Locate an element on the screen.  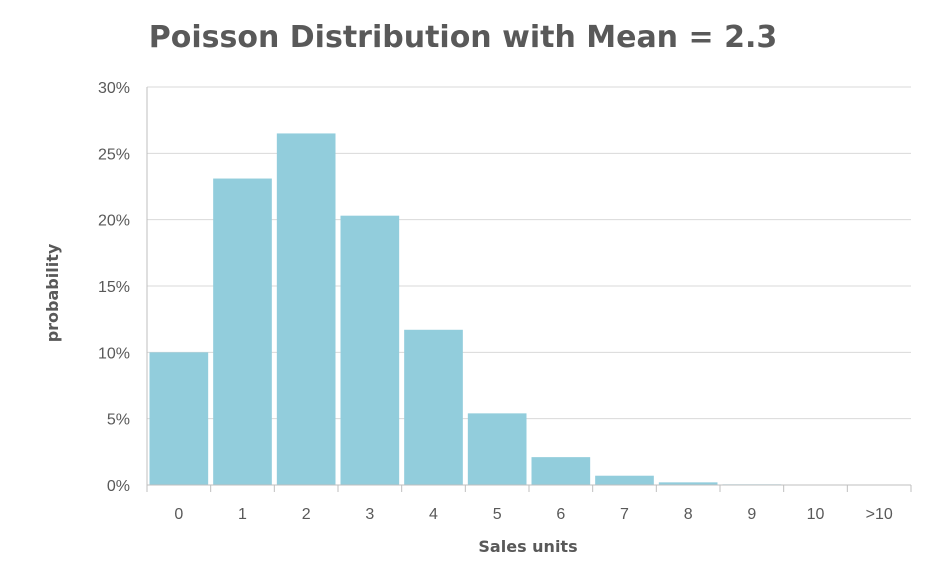
y-tick-label: 15% is located at coordinates (114, 287).